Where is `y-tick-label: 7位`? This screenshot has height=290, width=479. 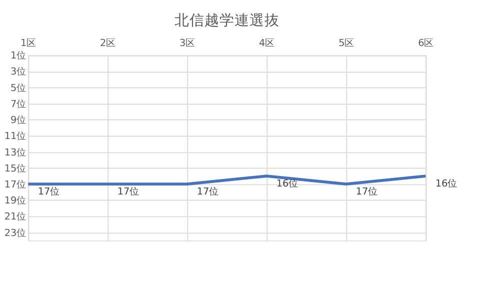
y-tick-label: 7位 is located at coordinates (18, 104).